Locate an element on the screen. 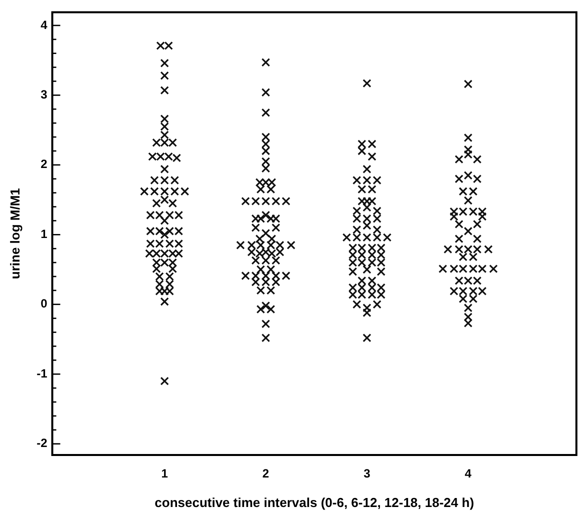  y-tick-label: -2 is located at coordinates (42, 443).